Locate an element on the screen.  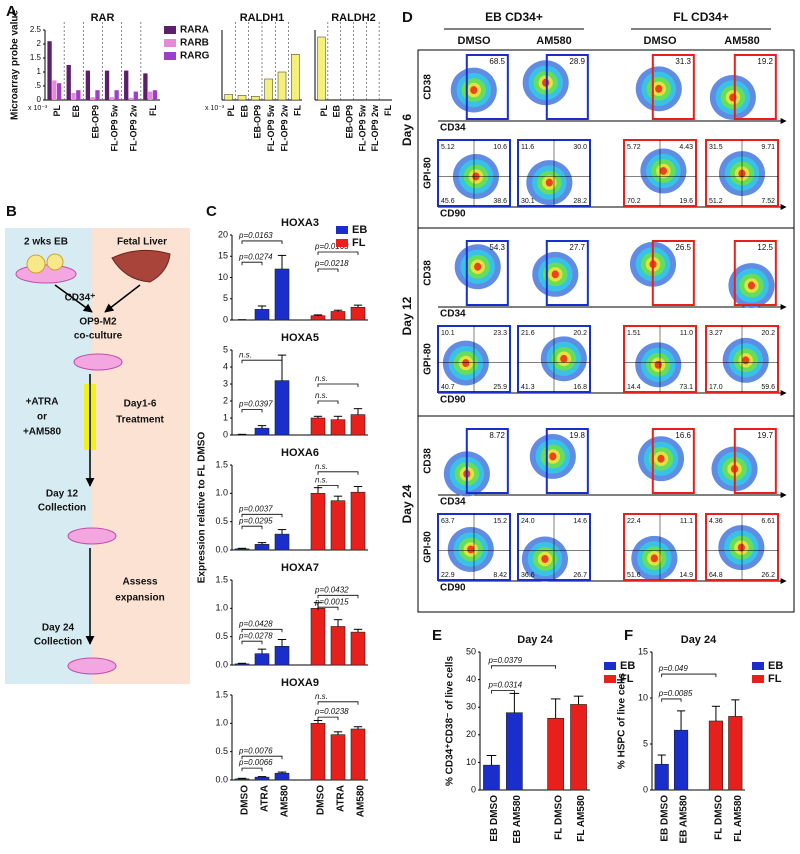
gate-value: 19.7 is located at coordinates (765, 435).